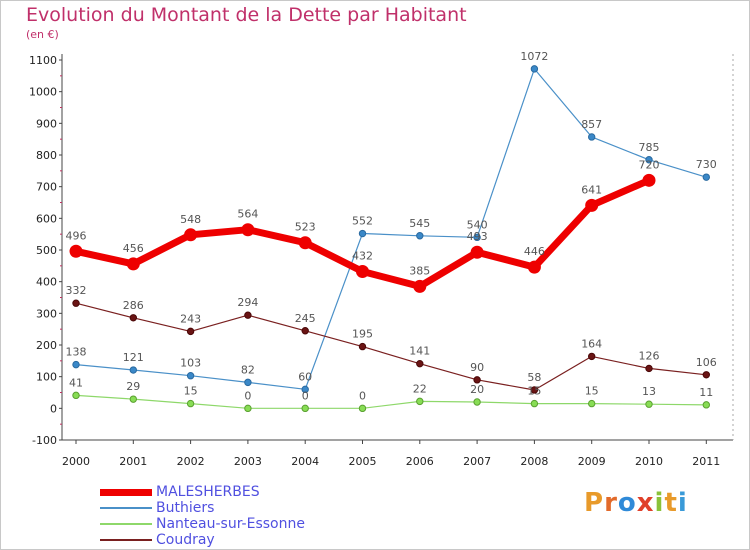 Image resolution: width=750 pixels, height=550 pixels. What do you see at coordinates (43, 92) in the screenshot?
I see `y-tick-label: 1000` at bounding box center [43, 92].